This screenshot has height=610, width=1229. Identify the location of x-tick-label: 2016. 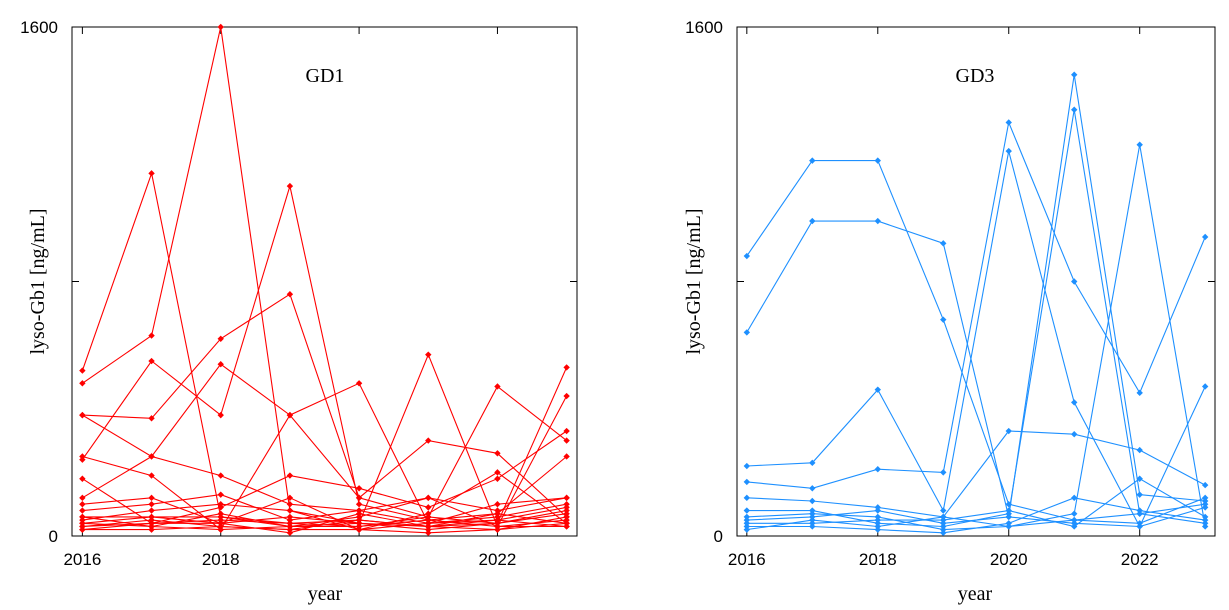
(82, 559).